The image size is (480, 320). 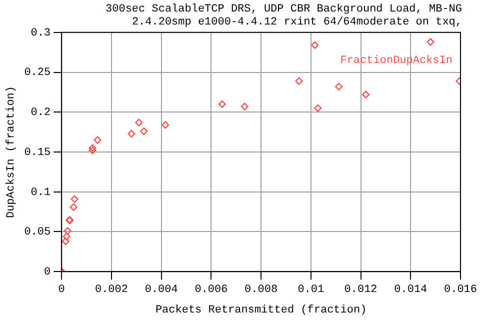 I want to click on x-tick-label: 0.006, so click(x=211, y=290).